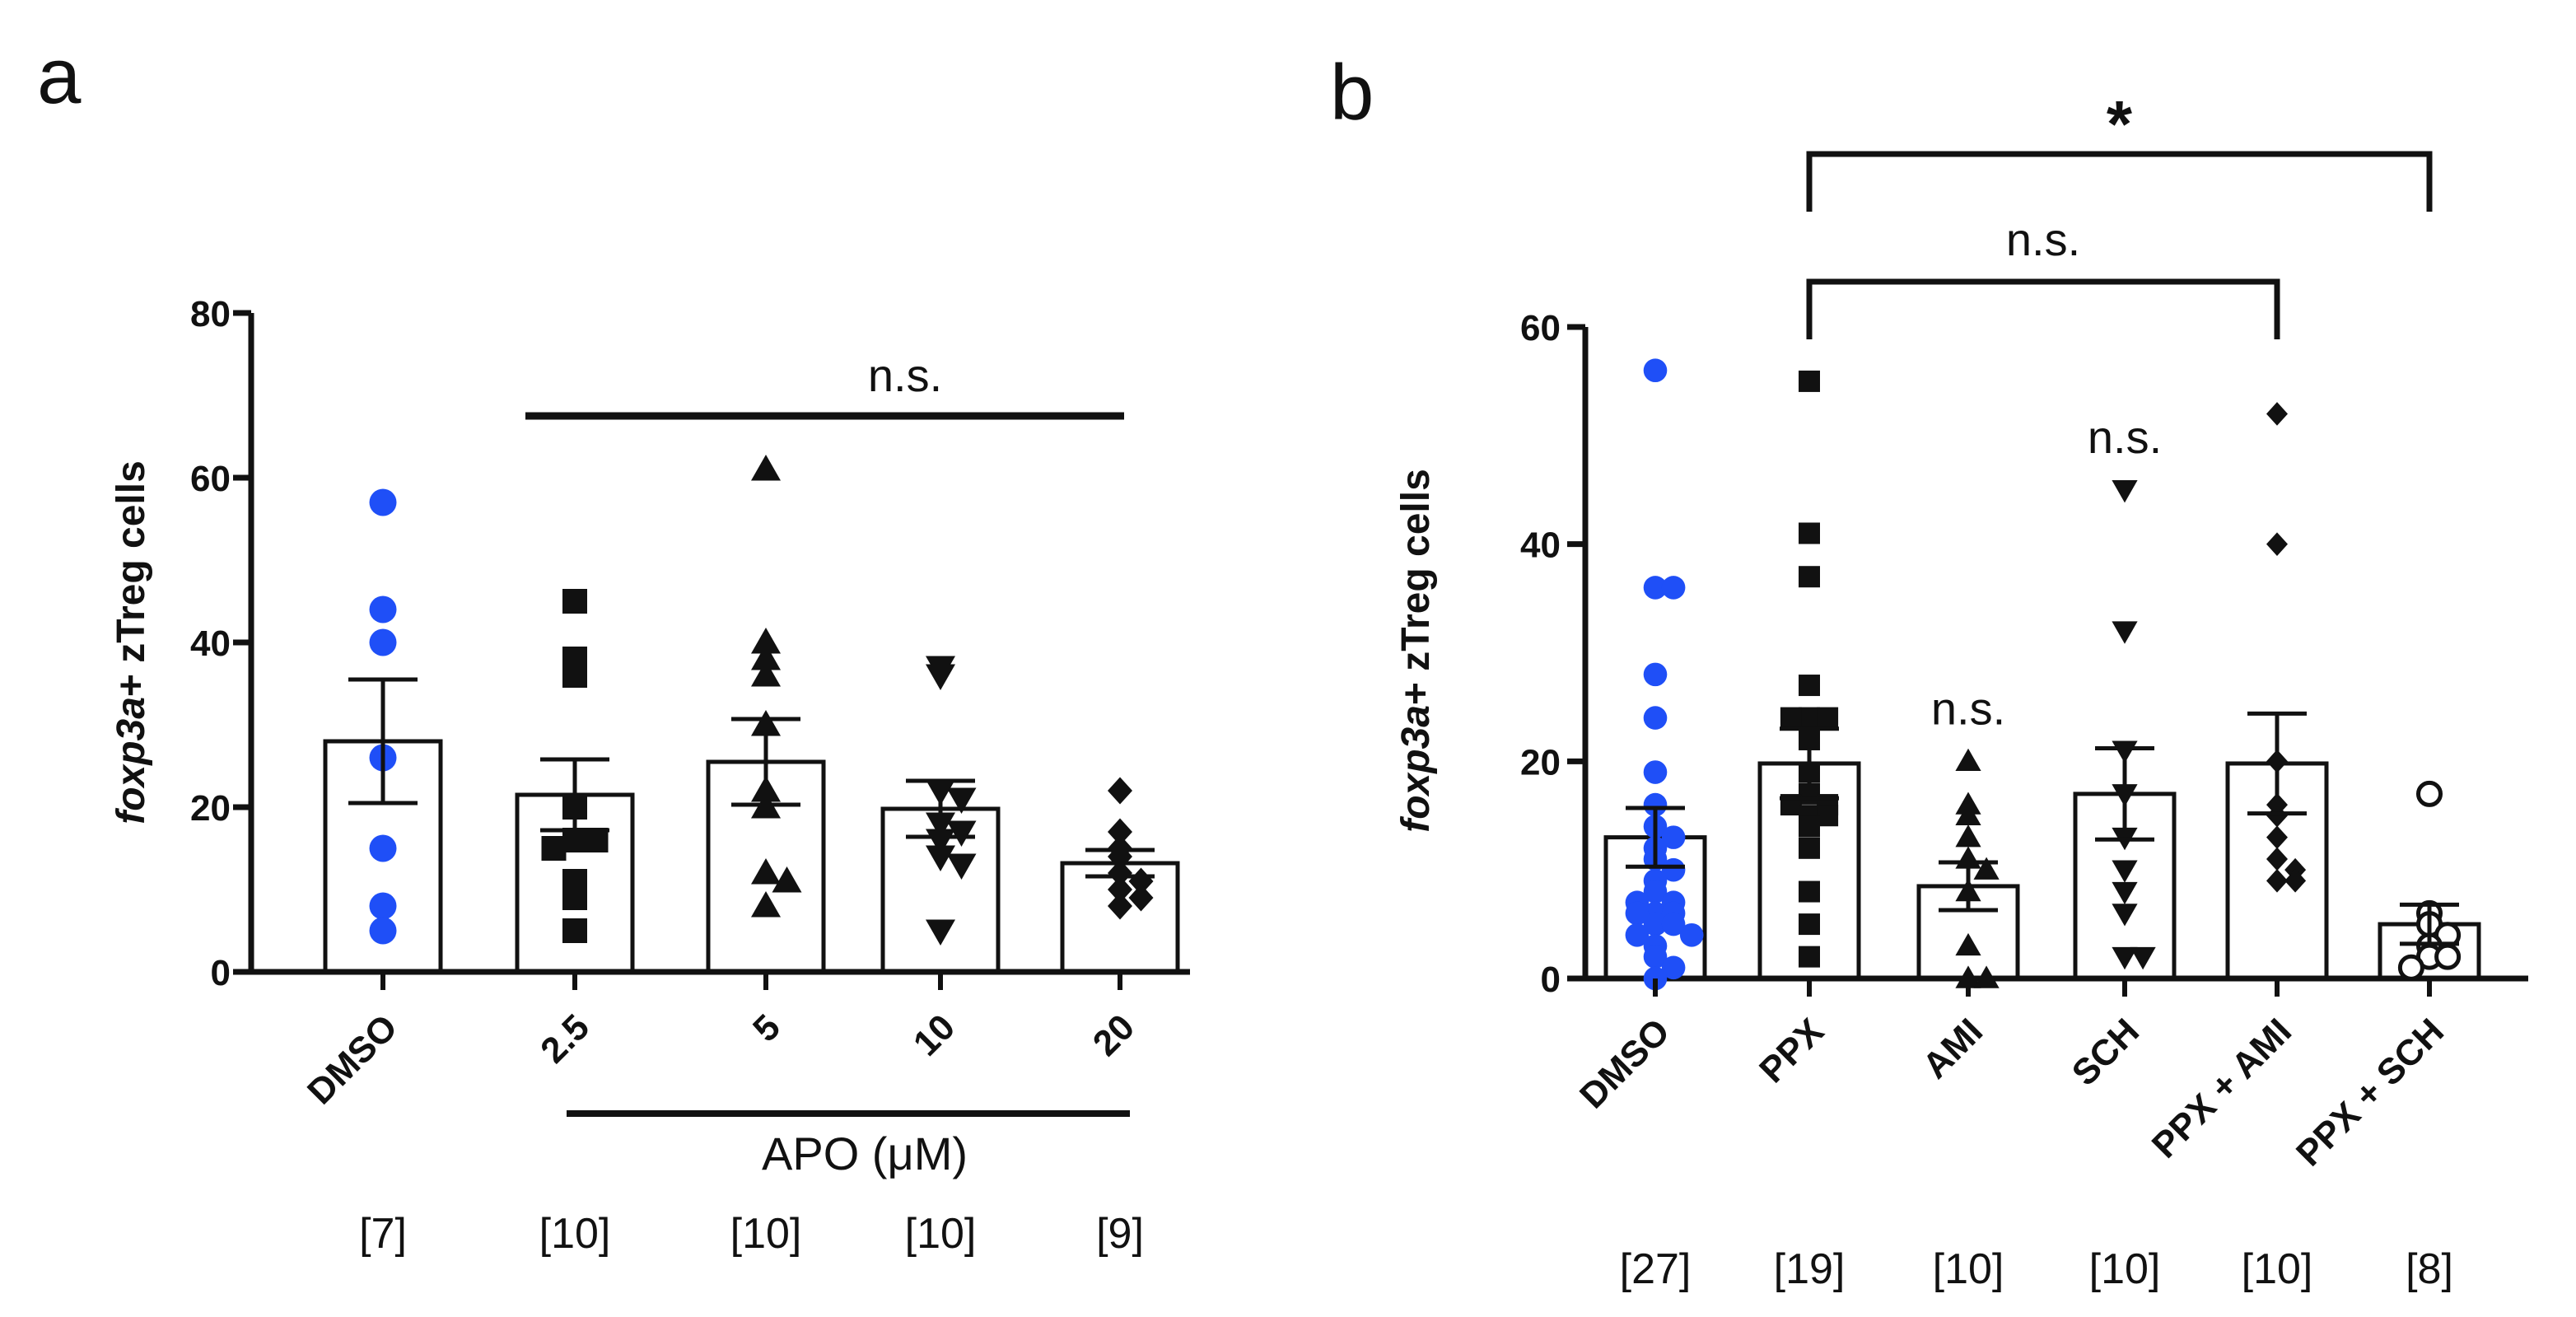 This screenshot has width=2576, height=1317. I want to click on x-tick-label: 5, so click(766, 1027).